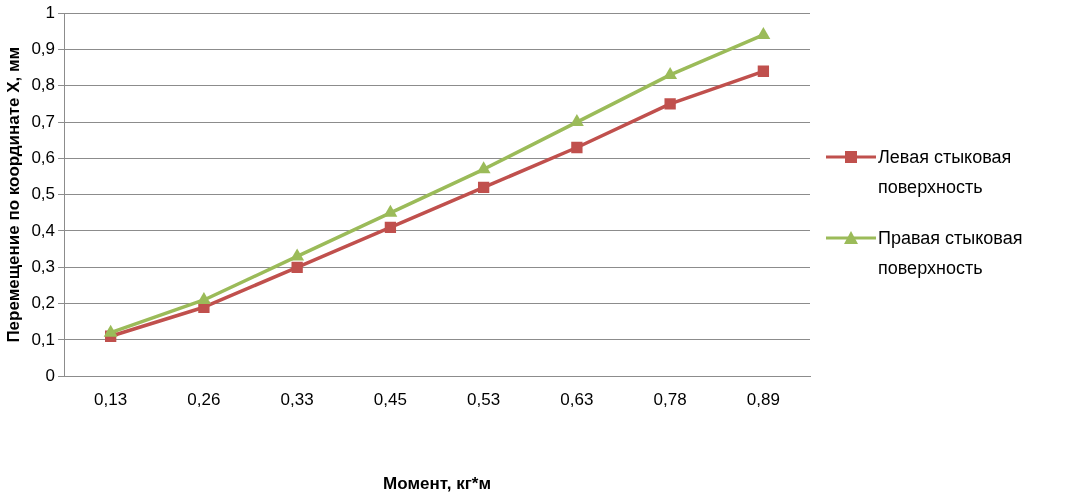  What do you see at coordinates (484, 400) in the screenshot?
I see `x-tick-label: 0,53` at bounding box center [484, 400].